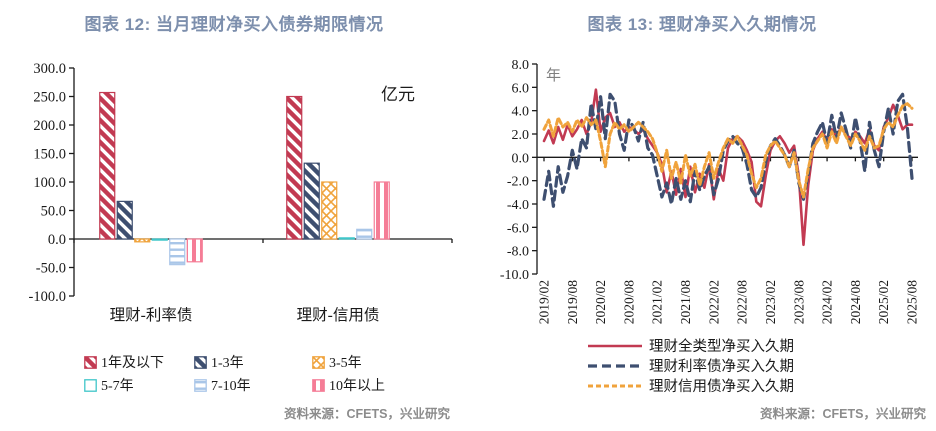 The width and height of the screenshot is (936, 431). What do you see at coordinates (912, 302) in the screenshot?
I see `x-tick-label: 2025/08` at bounding box center [912, 302].